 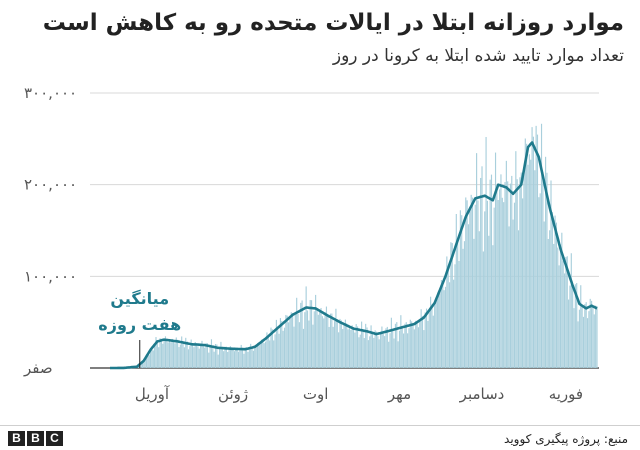 I want to click on x-tick-label: دسامبر, so click(x=482, y=394).